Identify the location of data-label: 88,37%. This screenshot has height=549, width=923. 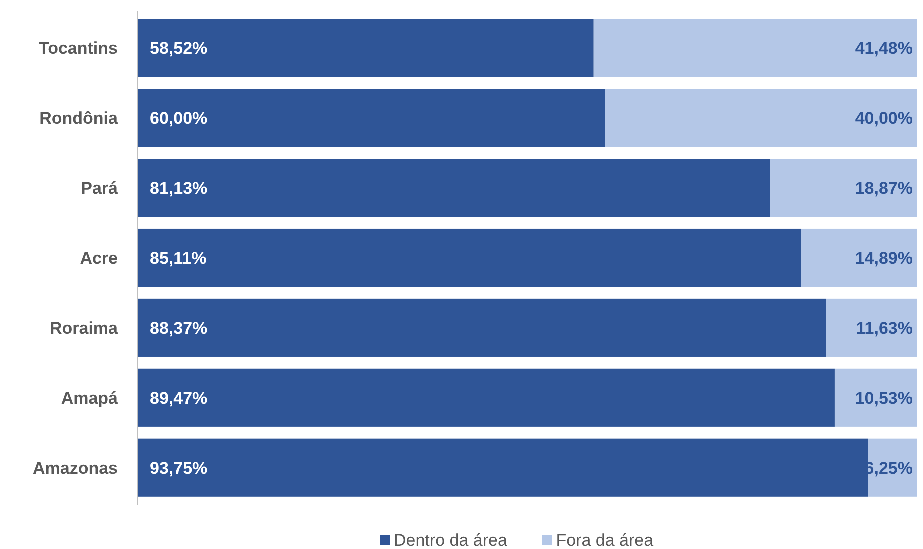
(179, 328).